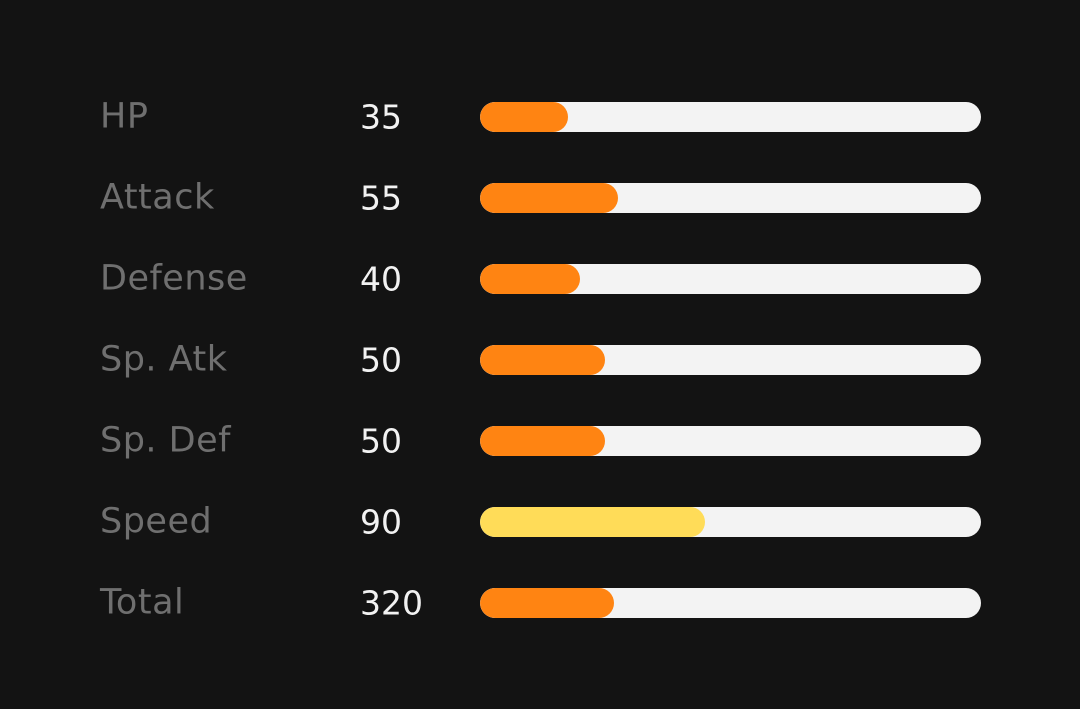 Image resolution: width=1080 pixels, height=709 pixels. I want to click on stat-row-sp-def: Sp. Def 50, so click(540, 441).